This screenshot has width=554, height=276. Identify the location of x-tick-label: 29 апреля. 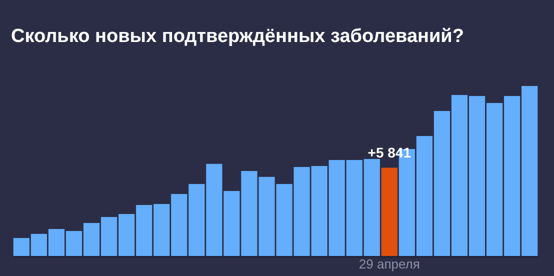
(389, 264).